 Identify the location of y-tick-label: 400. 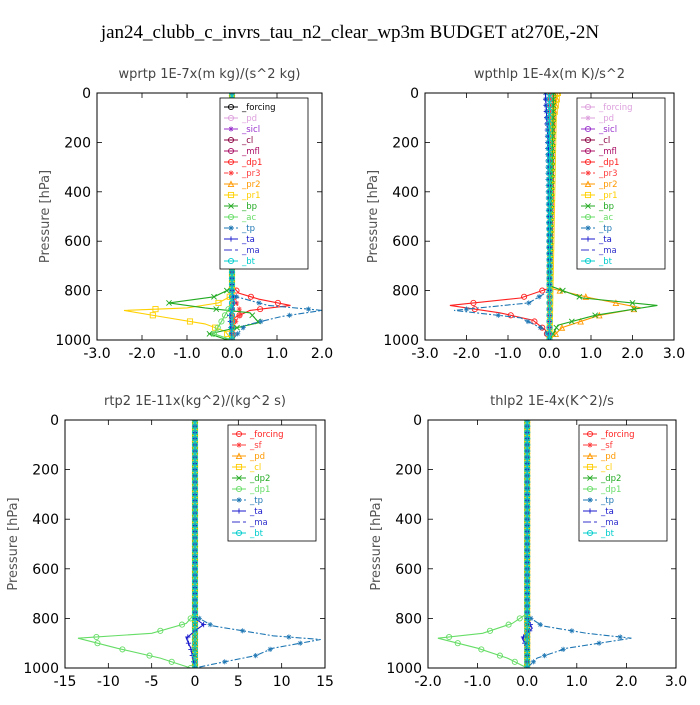
(408, 520).